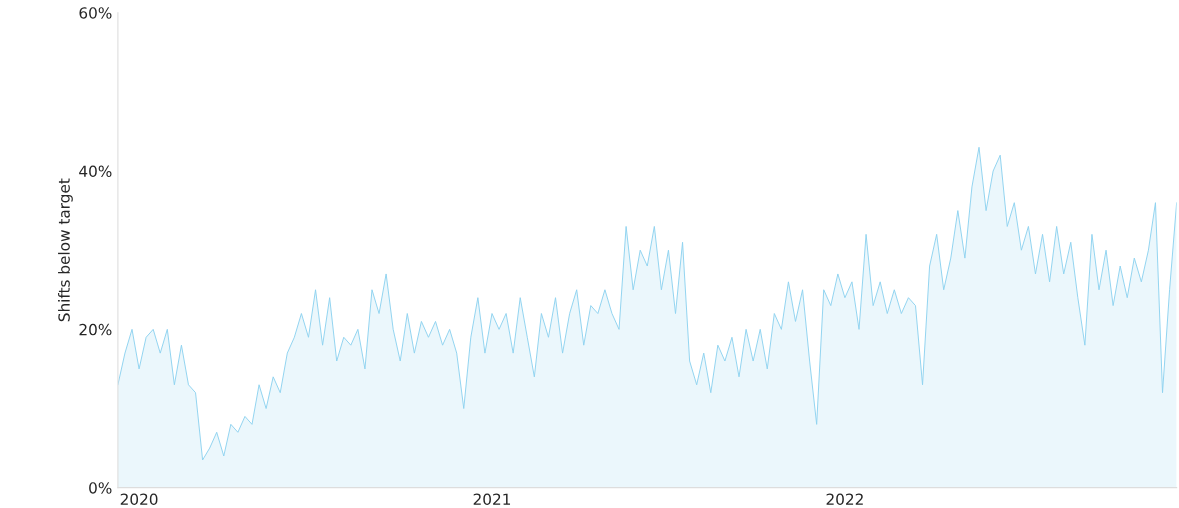  I want to click on y-axis-title: Shifts below target, so click(65, 250).